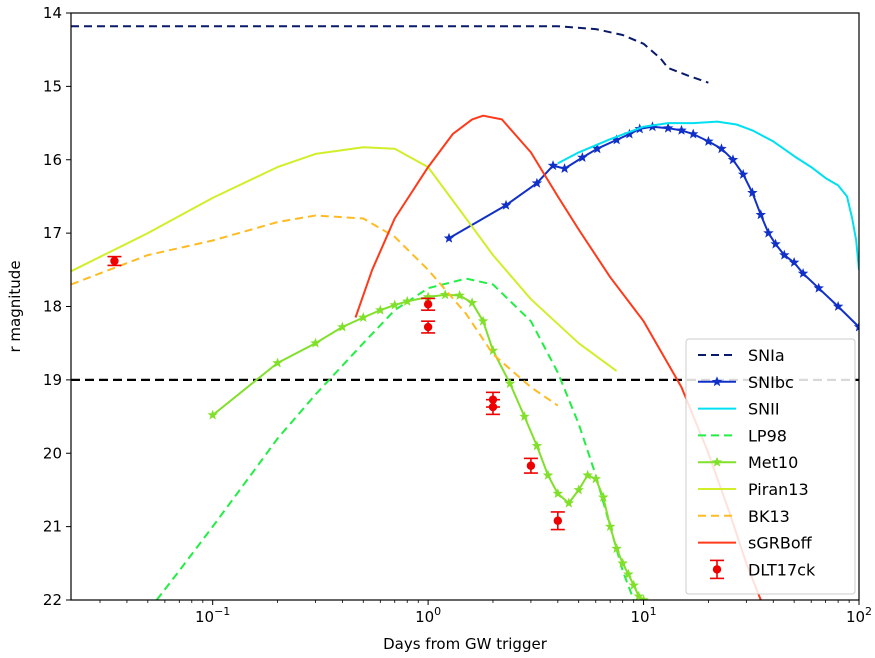 The height and width of the screenshot is (658, 875). I want to click on legend-swatch, so click(717, 381).